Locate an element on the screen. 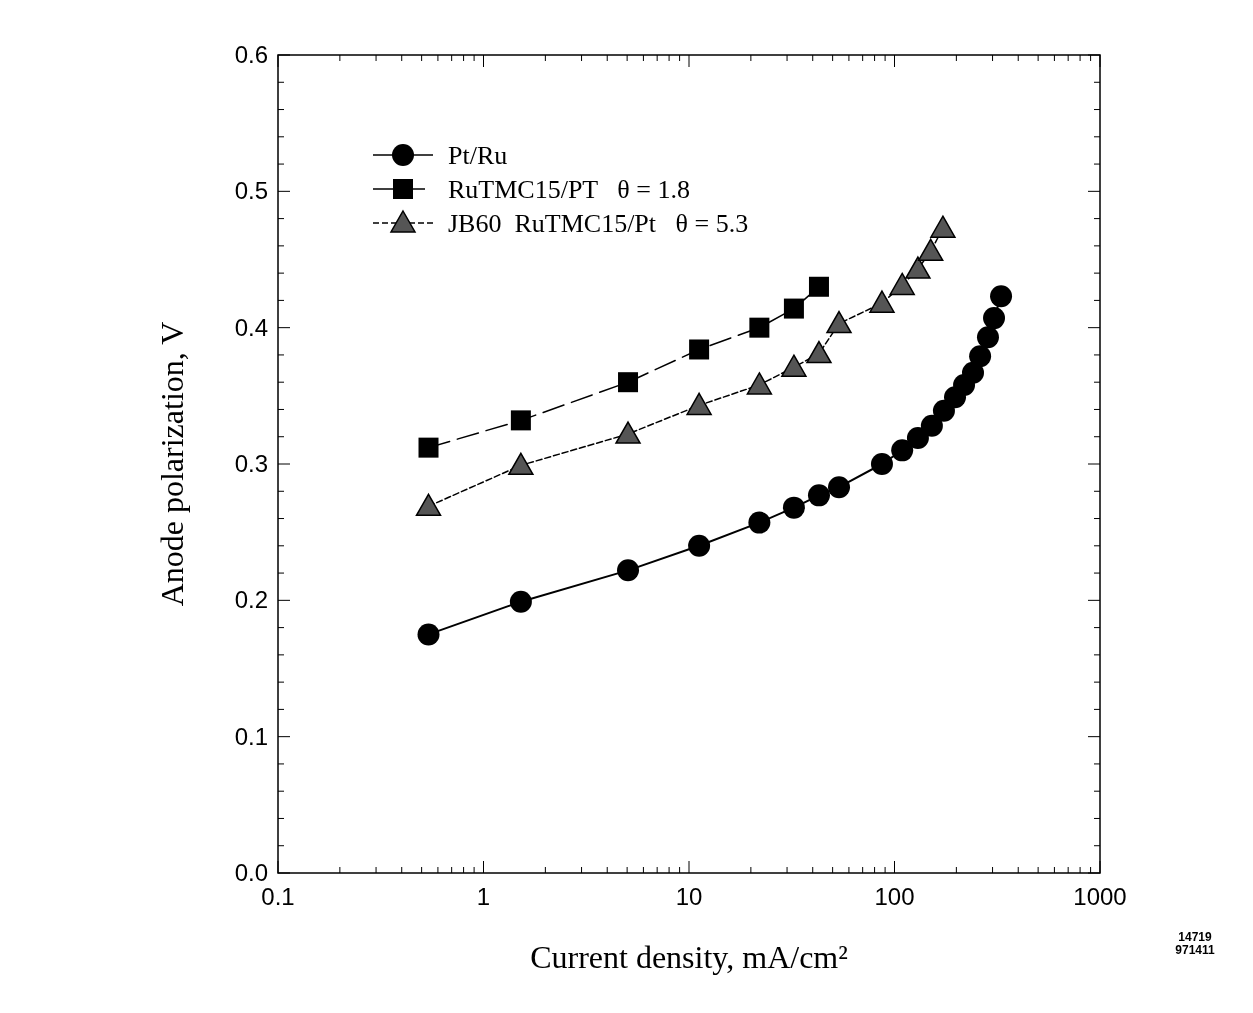  text: 971411 is located at coordinates (1195, 950).